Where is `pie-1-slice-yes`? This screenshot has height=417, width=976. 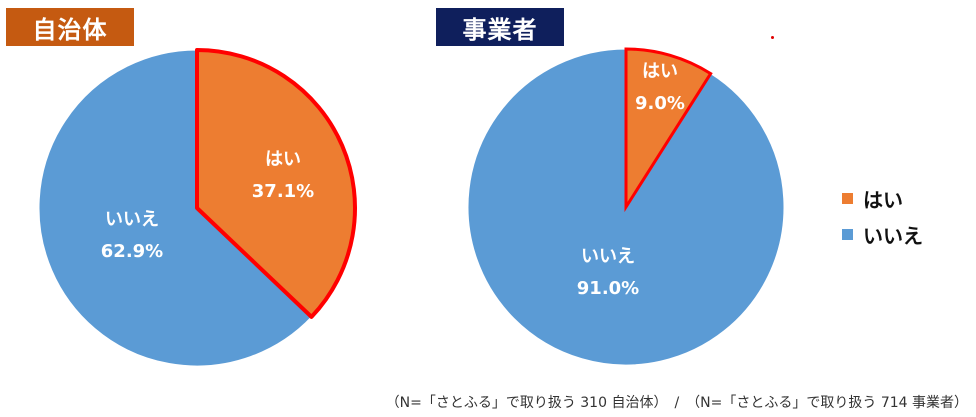 pie-1-slice-yes is located at coordinates (668, 130).